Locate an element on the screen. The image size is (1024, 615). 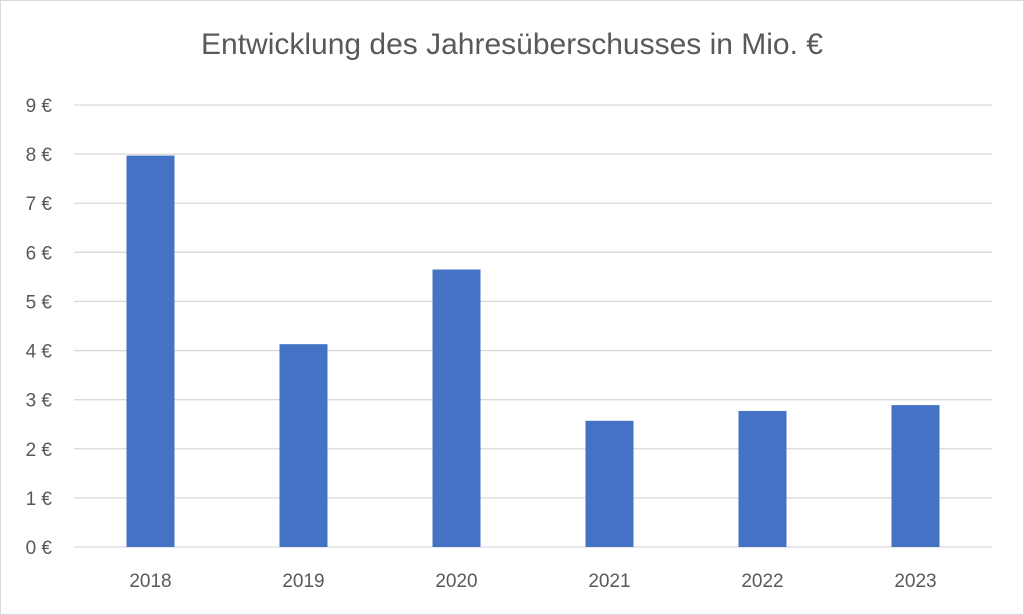
x-tick-label: 2019 is located at coordinates (303, 581).